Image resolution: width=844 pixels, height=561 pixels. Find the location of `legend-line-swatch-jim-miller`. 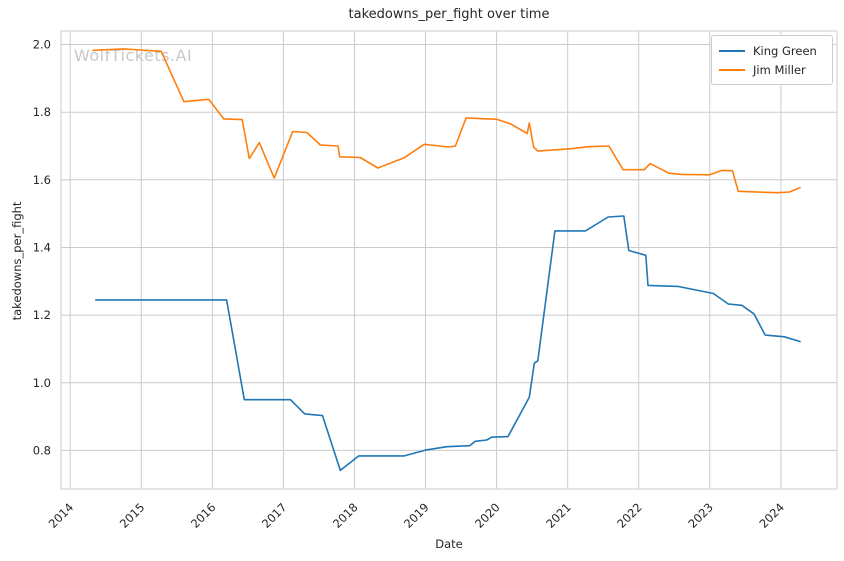

legend-line-swatch-jim-miller is located at coordinates (732, 69).